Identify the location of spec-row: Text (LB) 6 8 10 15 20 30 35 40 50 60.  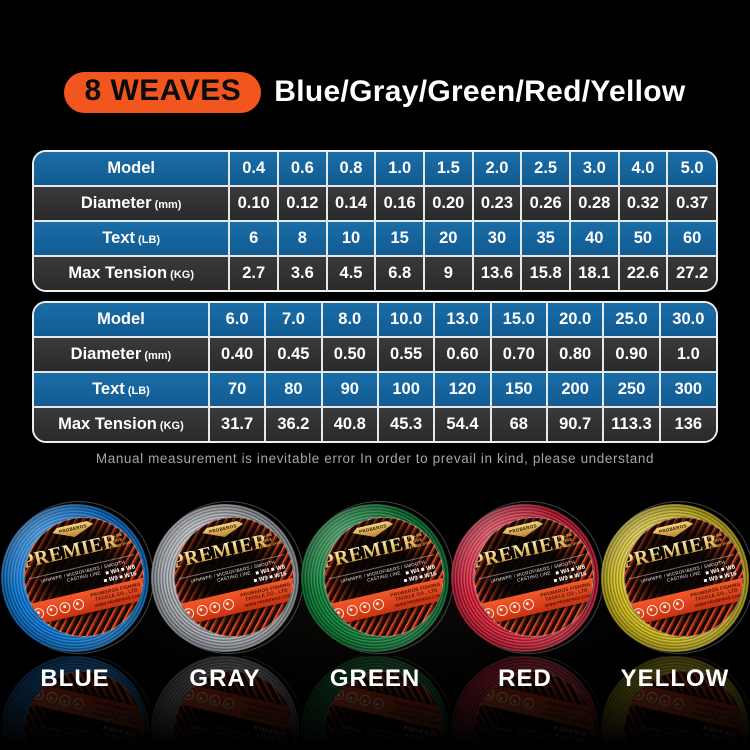
(375, 238).